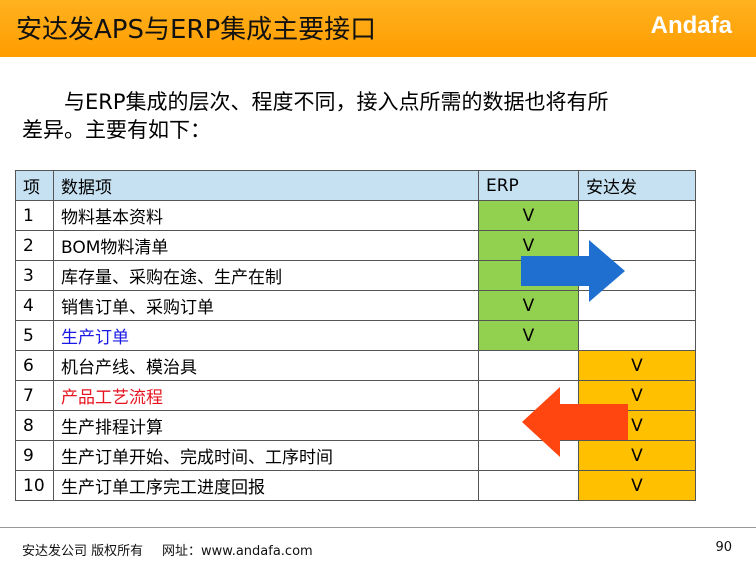 The width and height of the screenshot is (756, 567). Describe the element at coordinates (34, 185) in the screenshot. I see `header-no: 项` at that location.